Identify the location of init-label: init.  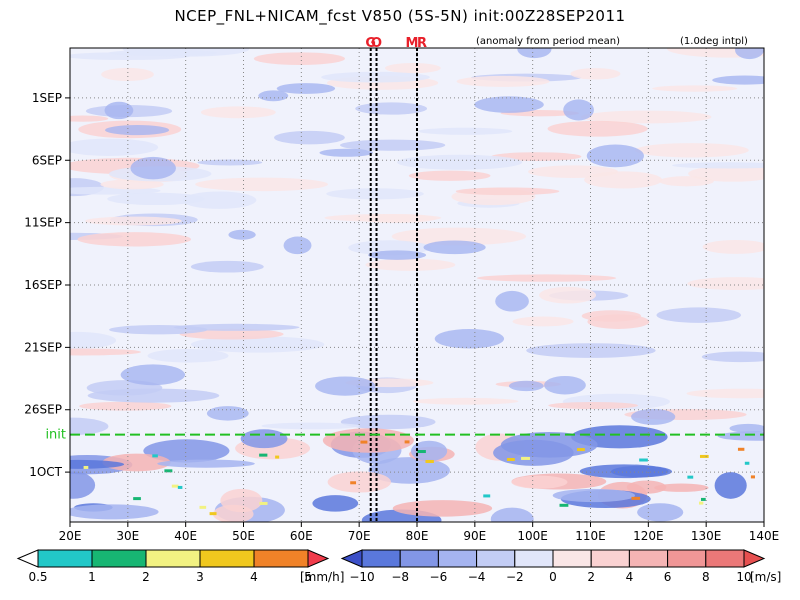
(55, 435).